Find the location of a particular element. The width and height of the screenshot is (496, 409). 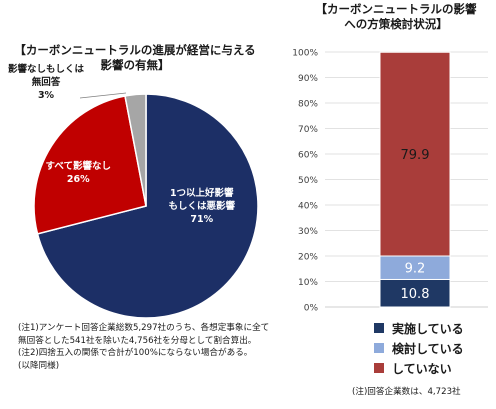

note-line: (注2)四捨五入の関係で合計が100%にならない場合がある。 is located at coordinates (135, 353).